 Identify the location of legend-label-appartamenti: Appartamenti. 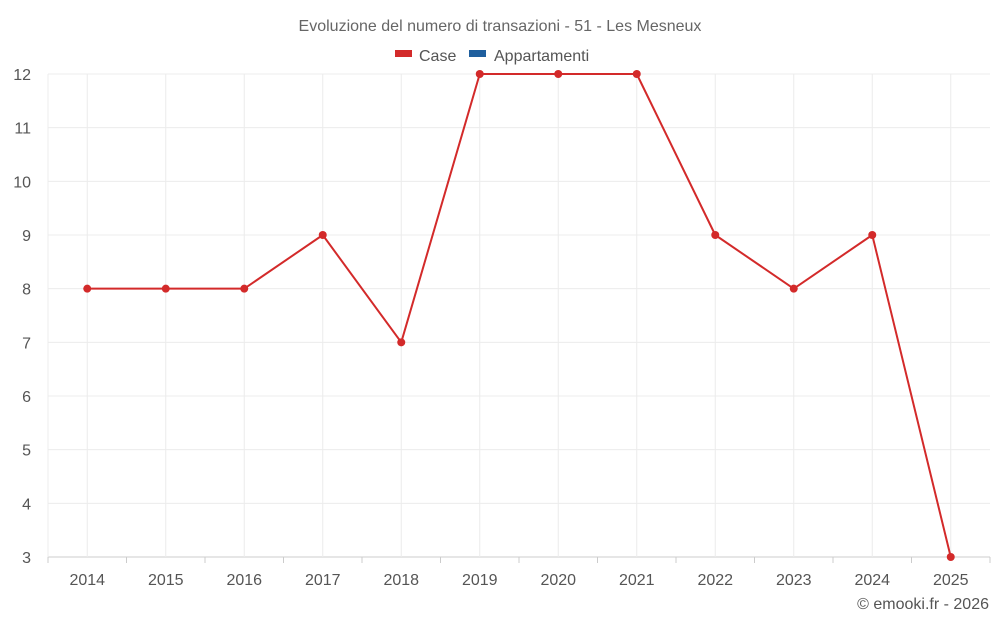
(541, 56).